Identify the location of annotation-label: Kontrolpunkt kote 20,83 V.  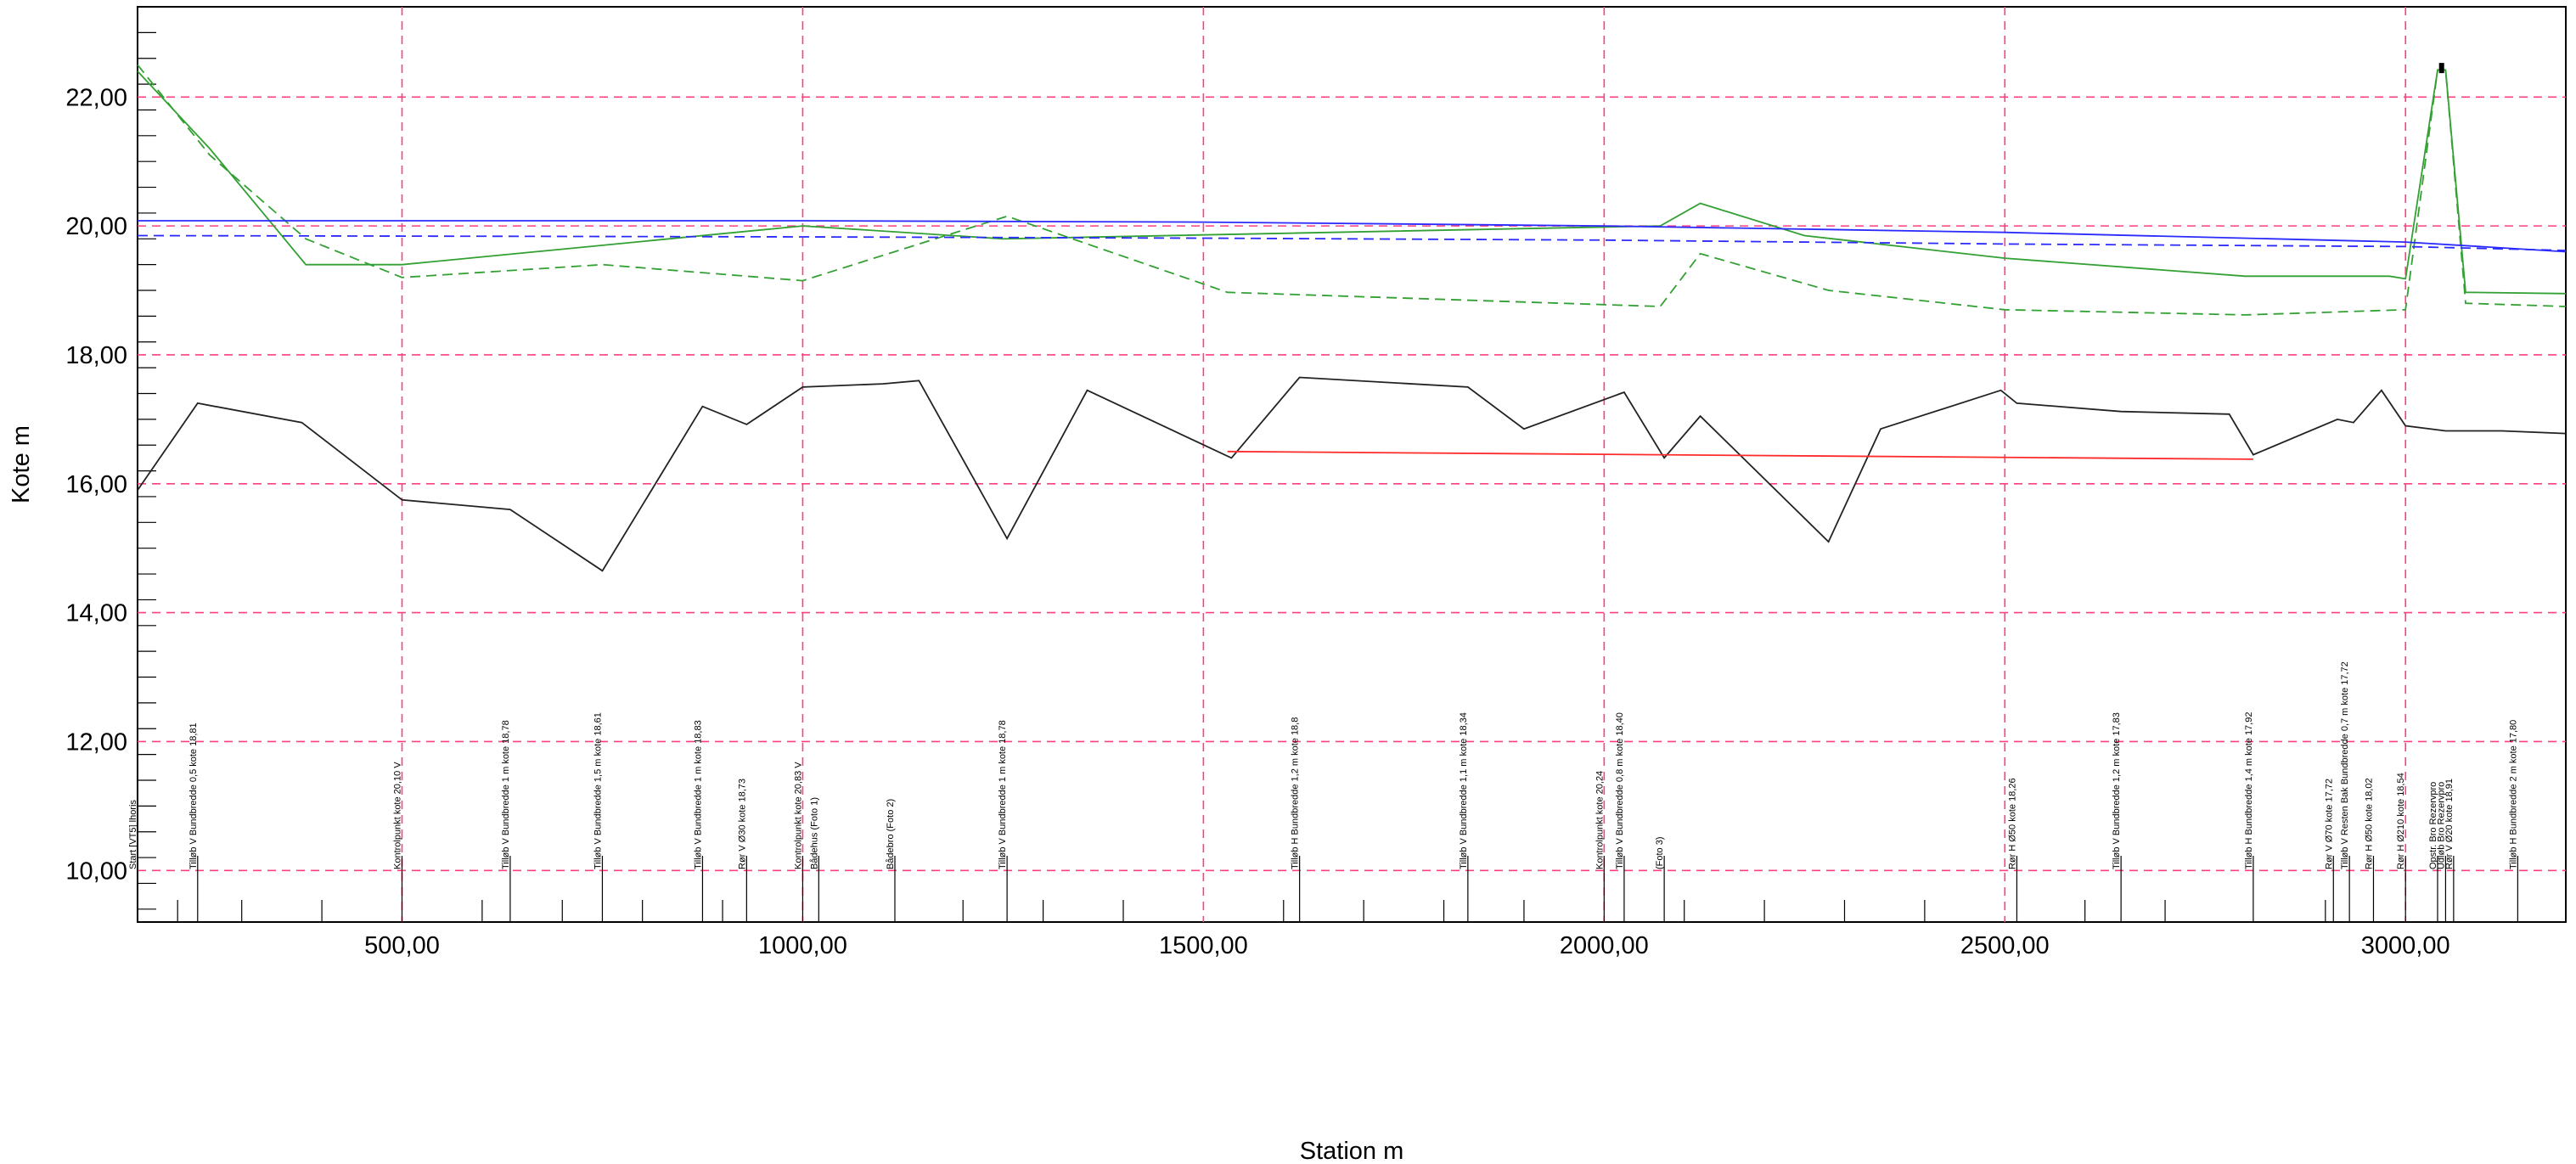
(798, 815).